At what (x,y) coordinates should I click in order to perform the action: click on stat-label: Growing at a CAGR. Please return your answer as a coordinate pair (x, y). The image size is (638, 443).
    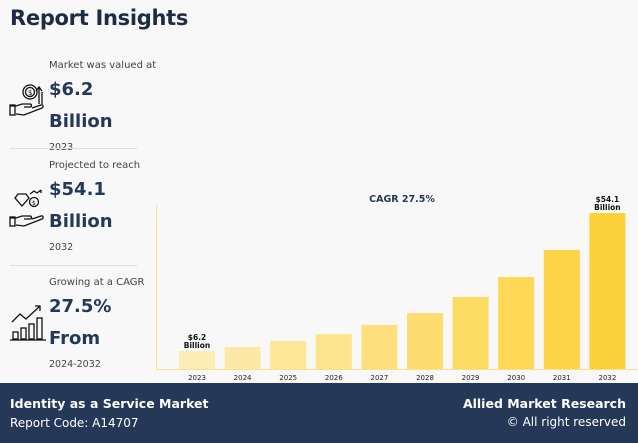
    Looking at the image, I should click on (97, 282).